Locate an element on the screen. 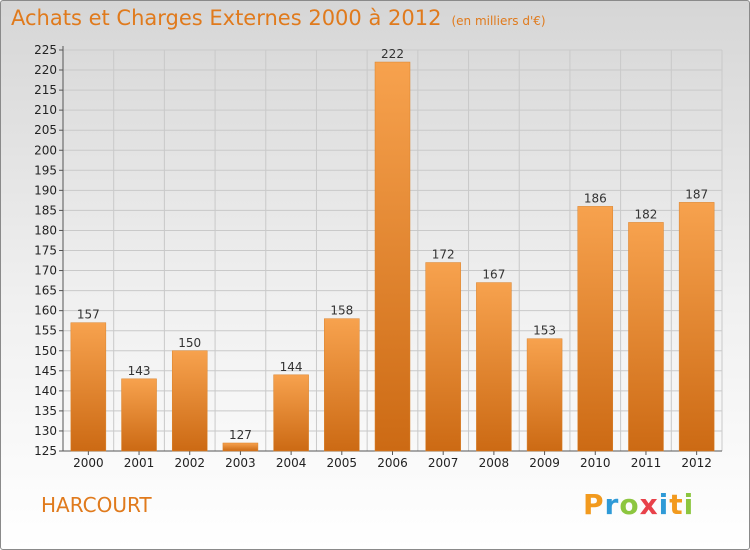  y-tick-label: 170 is located at coordinates (45, 271).